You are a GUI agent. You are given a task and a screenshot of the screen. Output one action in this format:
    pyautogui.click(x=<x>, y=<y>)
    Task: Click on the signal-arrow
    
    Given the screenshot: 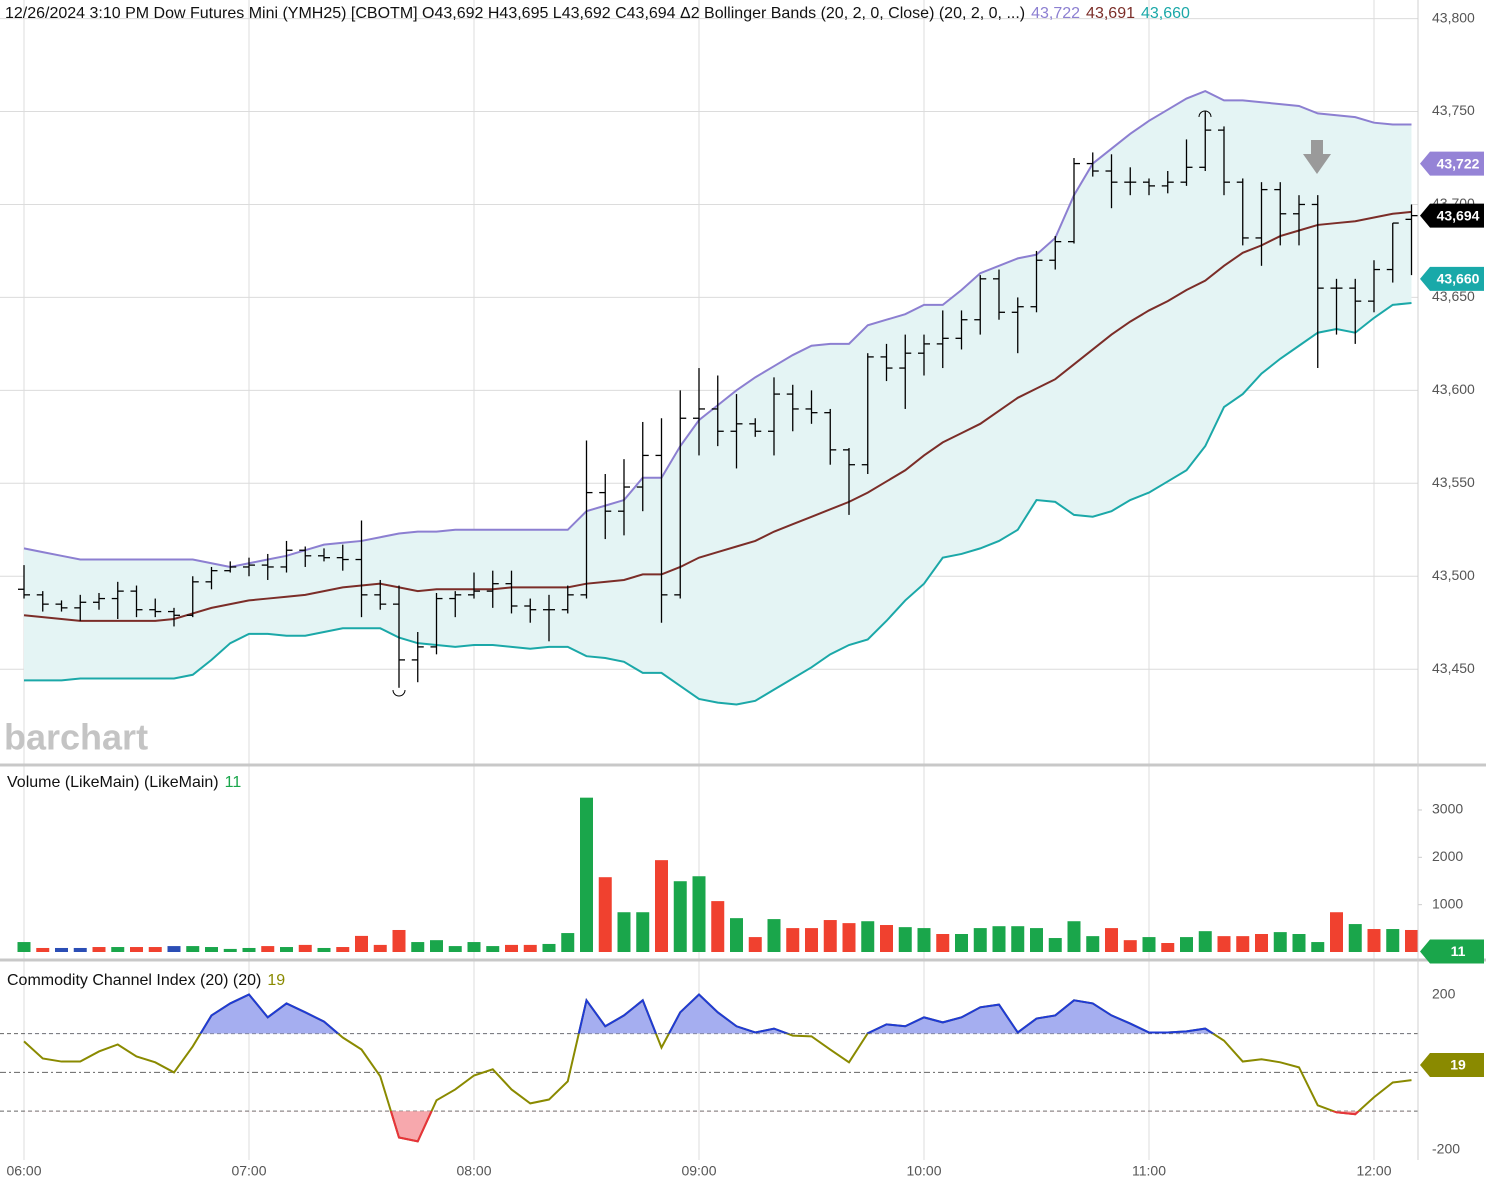 What is the action you would take?
    pyautogui.click(x=1317, y=157)
    